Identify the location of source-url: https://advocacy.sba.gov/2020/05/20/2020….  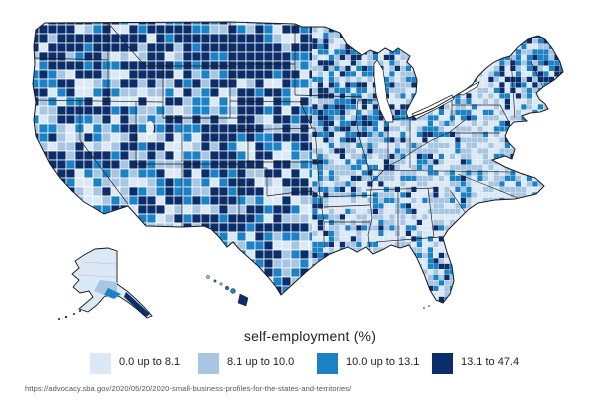
(188, 388).